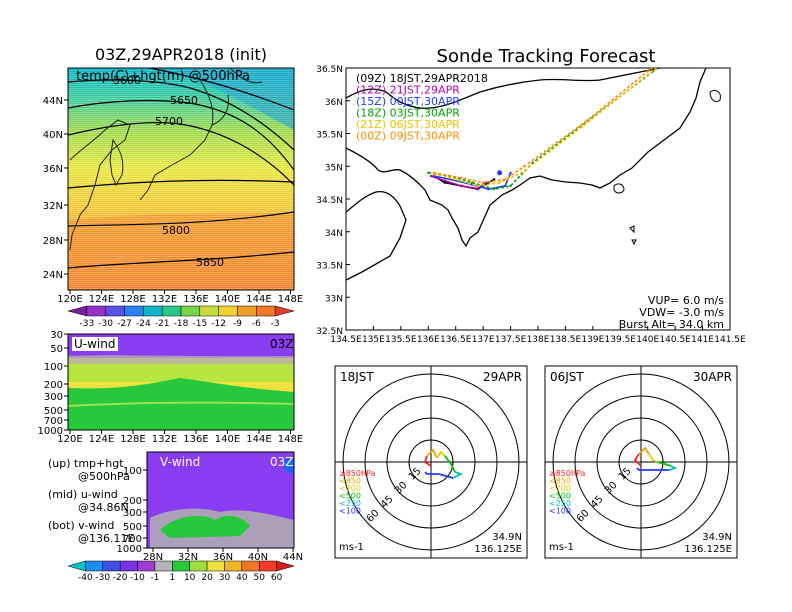 This screenshot has height=612, width=792. Describe the element at coordinates (258, 557) in the screenshot. I see `lat-tick-label: 40N` at that location.